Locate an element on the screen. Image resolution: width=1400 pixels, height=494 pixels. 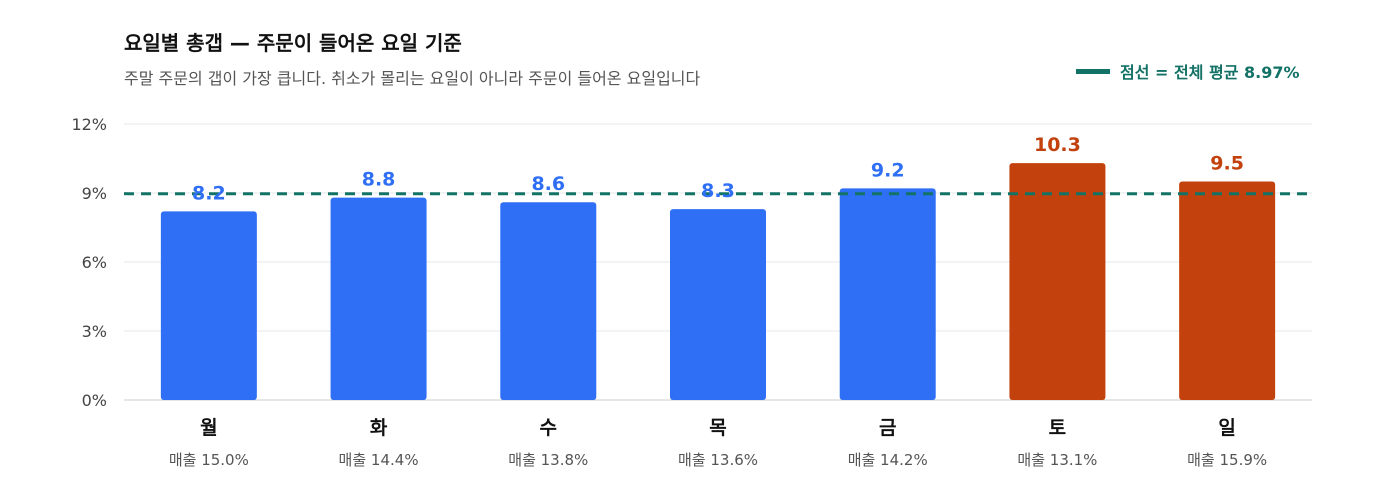
sales-label: 매출 13.6% is located at coordinates (718, 460).